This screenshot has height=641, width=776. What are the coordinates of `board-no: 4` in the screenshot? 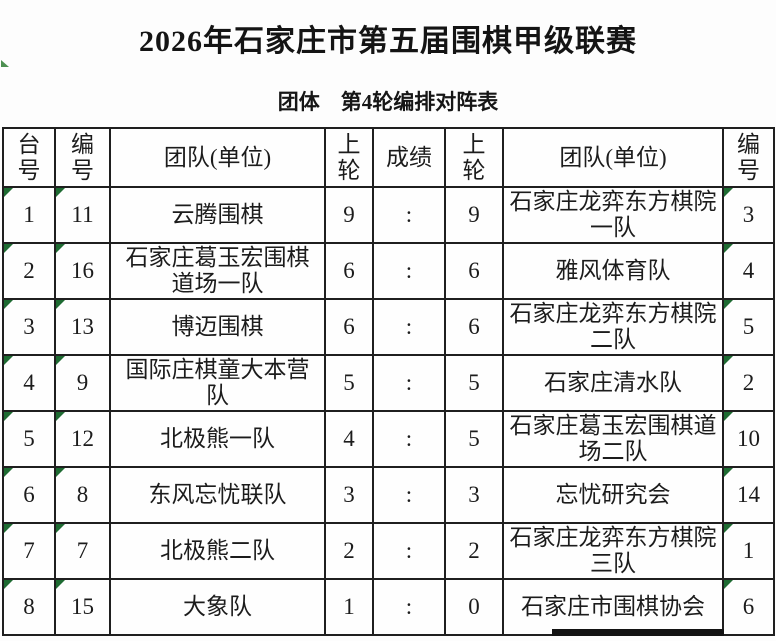 It's located at (29, 383).